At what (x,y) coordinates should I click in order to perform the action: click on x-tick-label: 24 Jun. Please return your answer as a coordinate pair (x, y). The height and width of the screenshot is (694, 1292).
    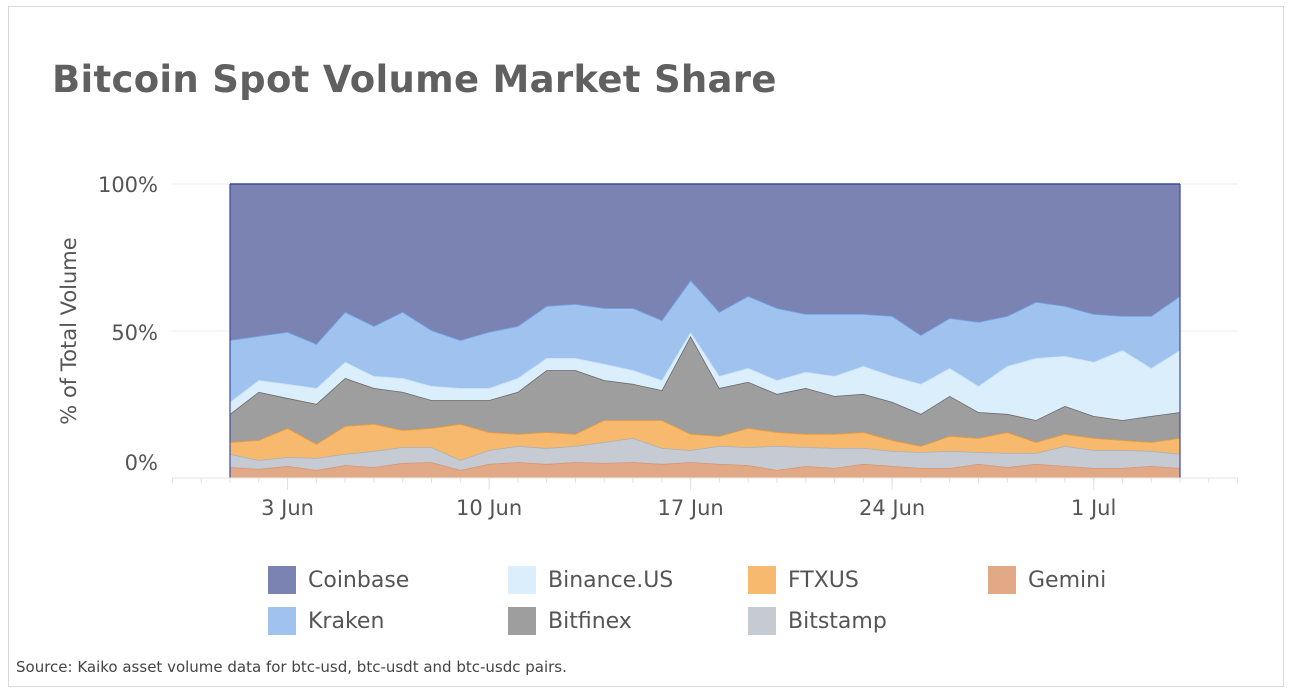
    Looking at the image, I should click on (892, 508).